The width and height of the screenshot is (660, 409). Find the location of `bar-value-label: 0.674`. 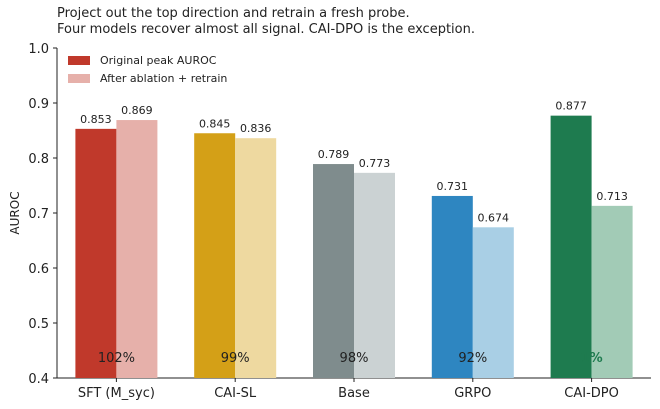

bar-value-label: 0.674 is located at coordinates (494, 217).